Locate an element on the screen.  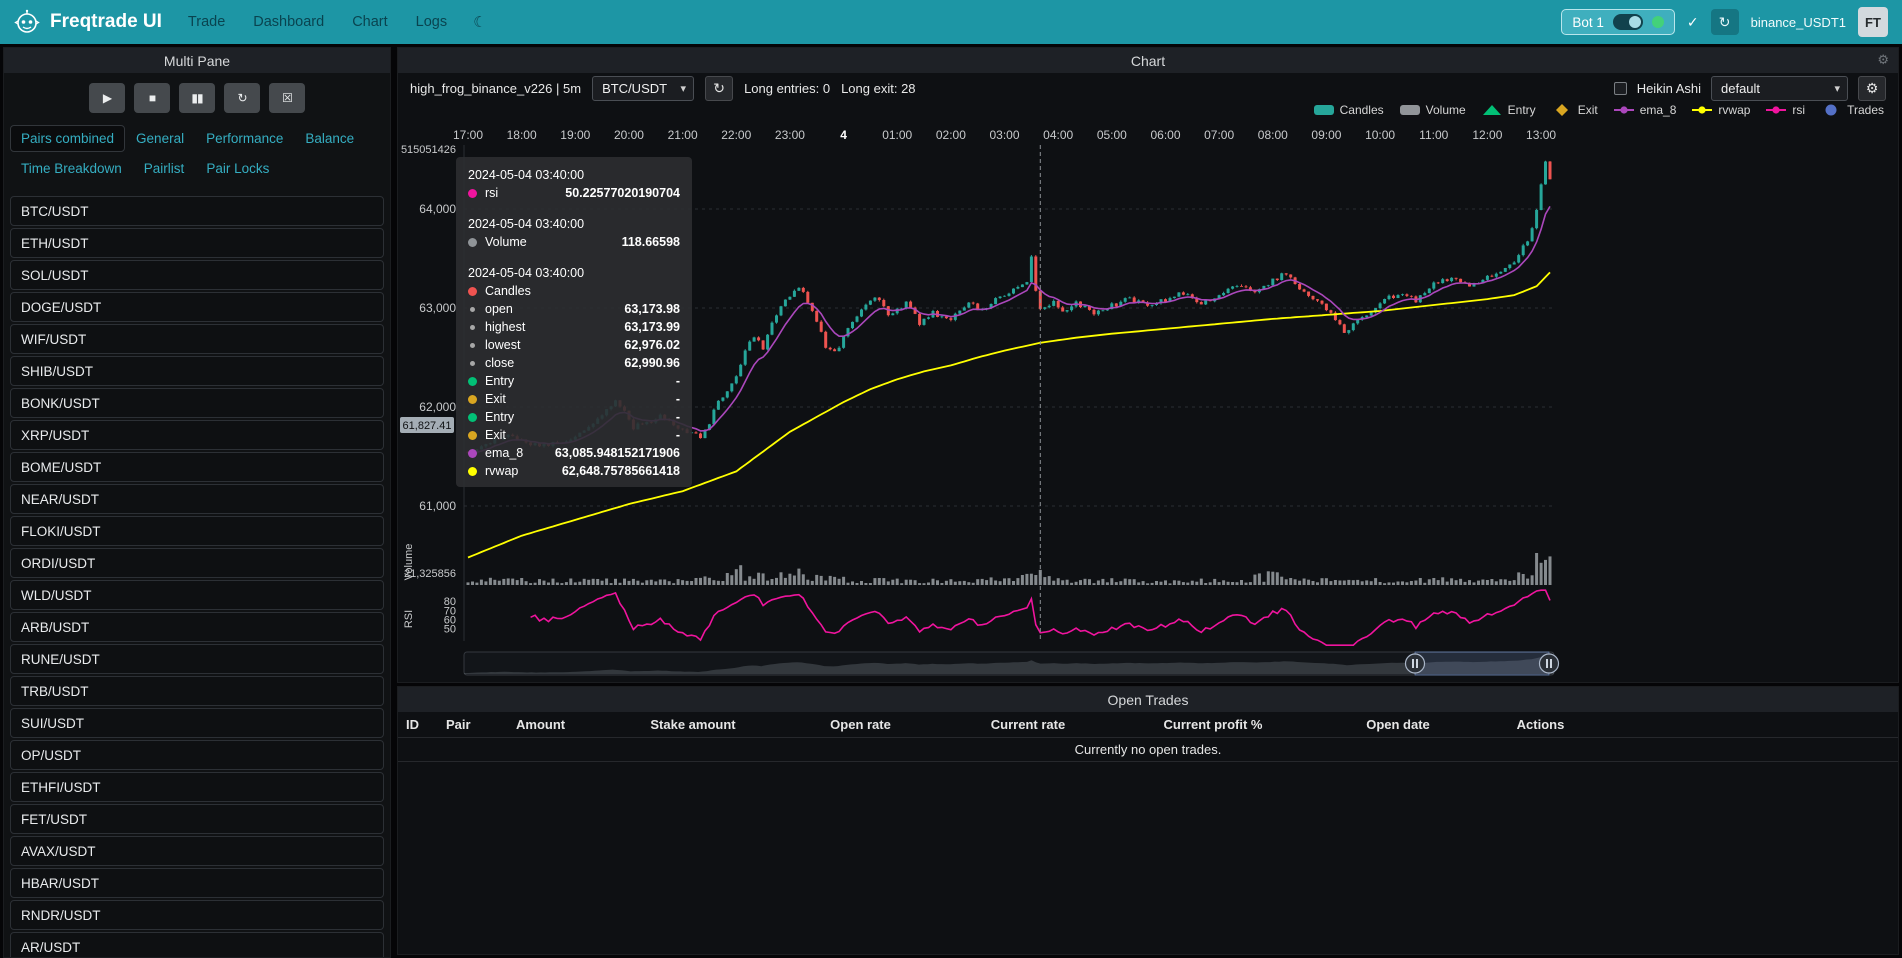
chart-right-controls: Heikin Ashi default ▾ ⚙ is located at coordinates (1749, 88).